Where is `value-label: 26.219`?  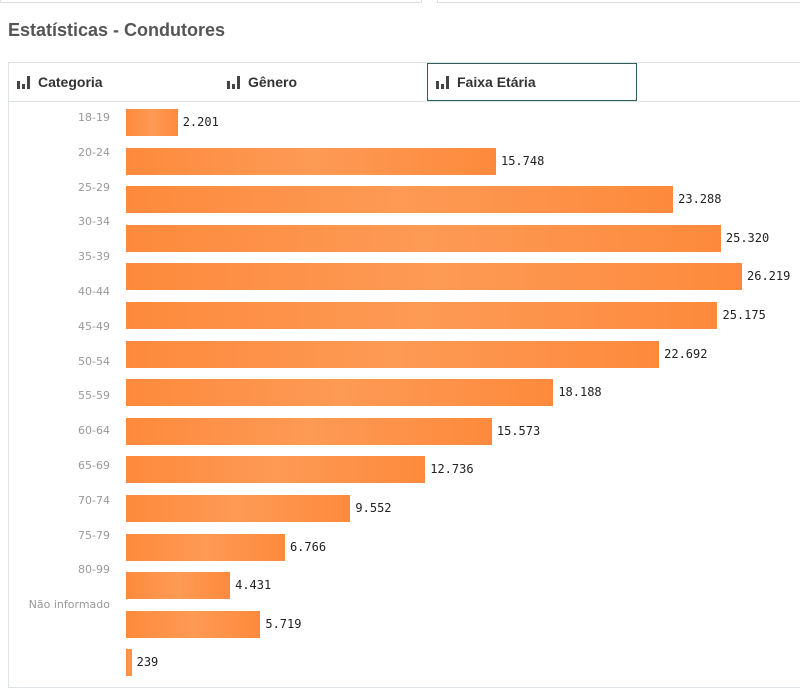
value-label: 26.219 is located at coordinates (769, 276).